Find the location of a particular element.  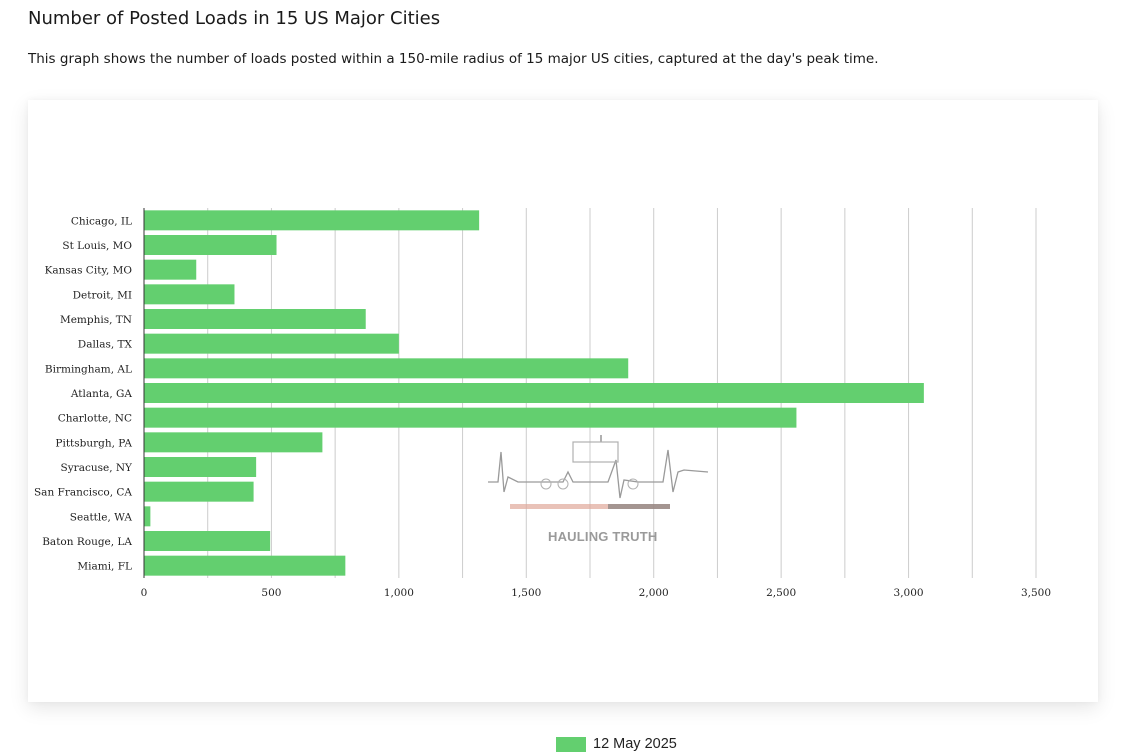

legend-swatch is located at coordinates (571, 744).